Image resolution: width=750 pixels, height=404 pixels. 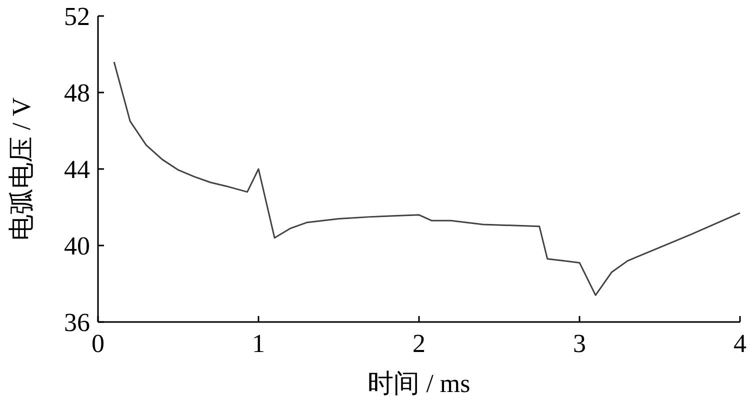 What do you see at coordinates (77, 93) in the screenshot?
I see `y-tick-label: 48` at bounding box center [77, 93].